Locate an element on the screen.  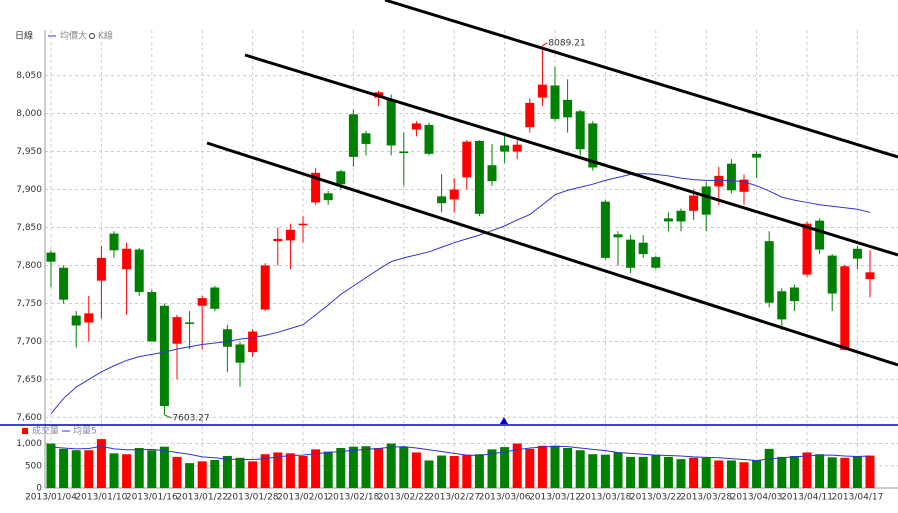
x-tick-label: 2013/04/17 is located at coordinates (857, 498).